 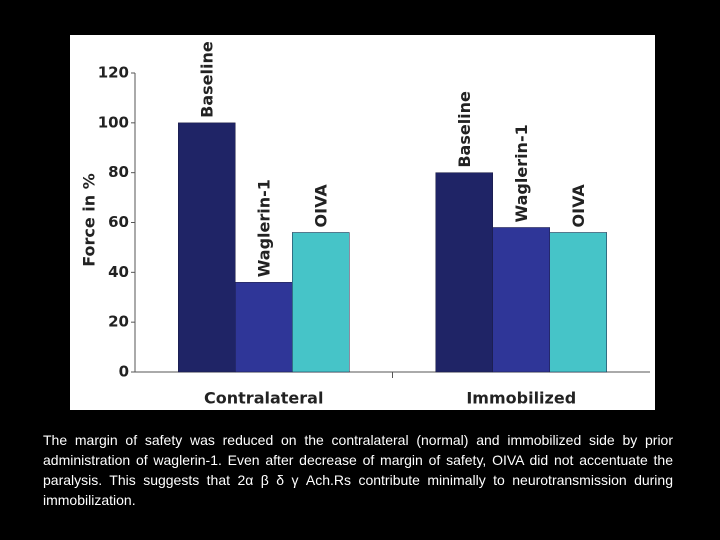 I want to click on x-tick-label: Contralateral, so click(x=263, y=398).